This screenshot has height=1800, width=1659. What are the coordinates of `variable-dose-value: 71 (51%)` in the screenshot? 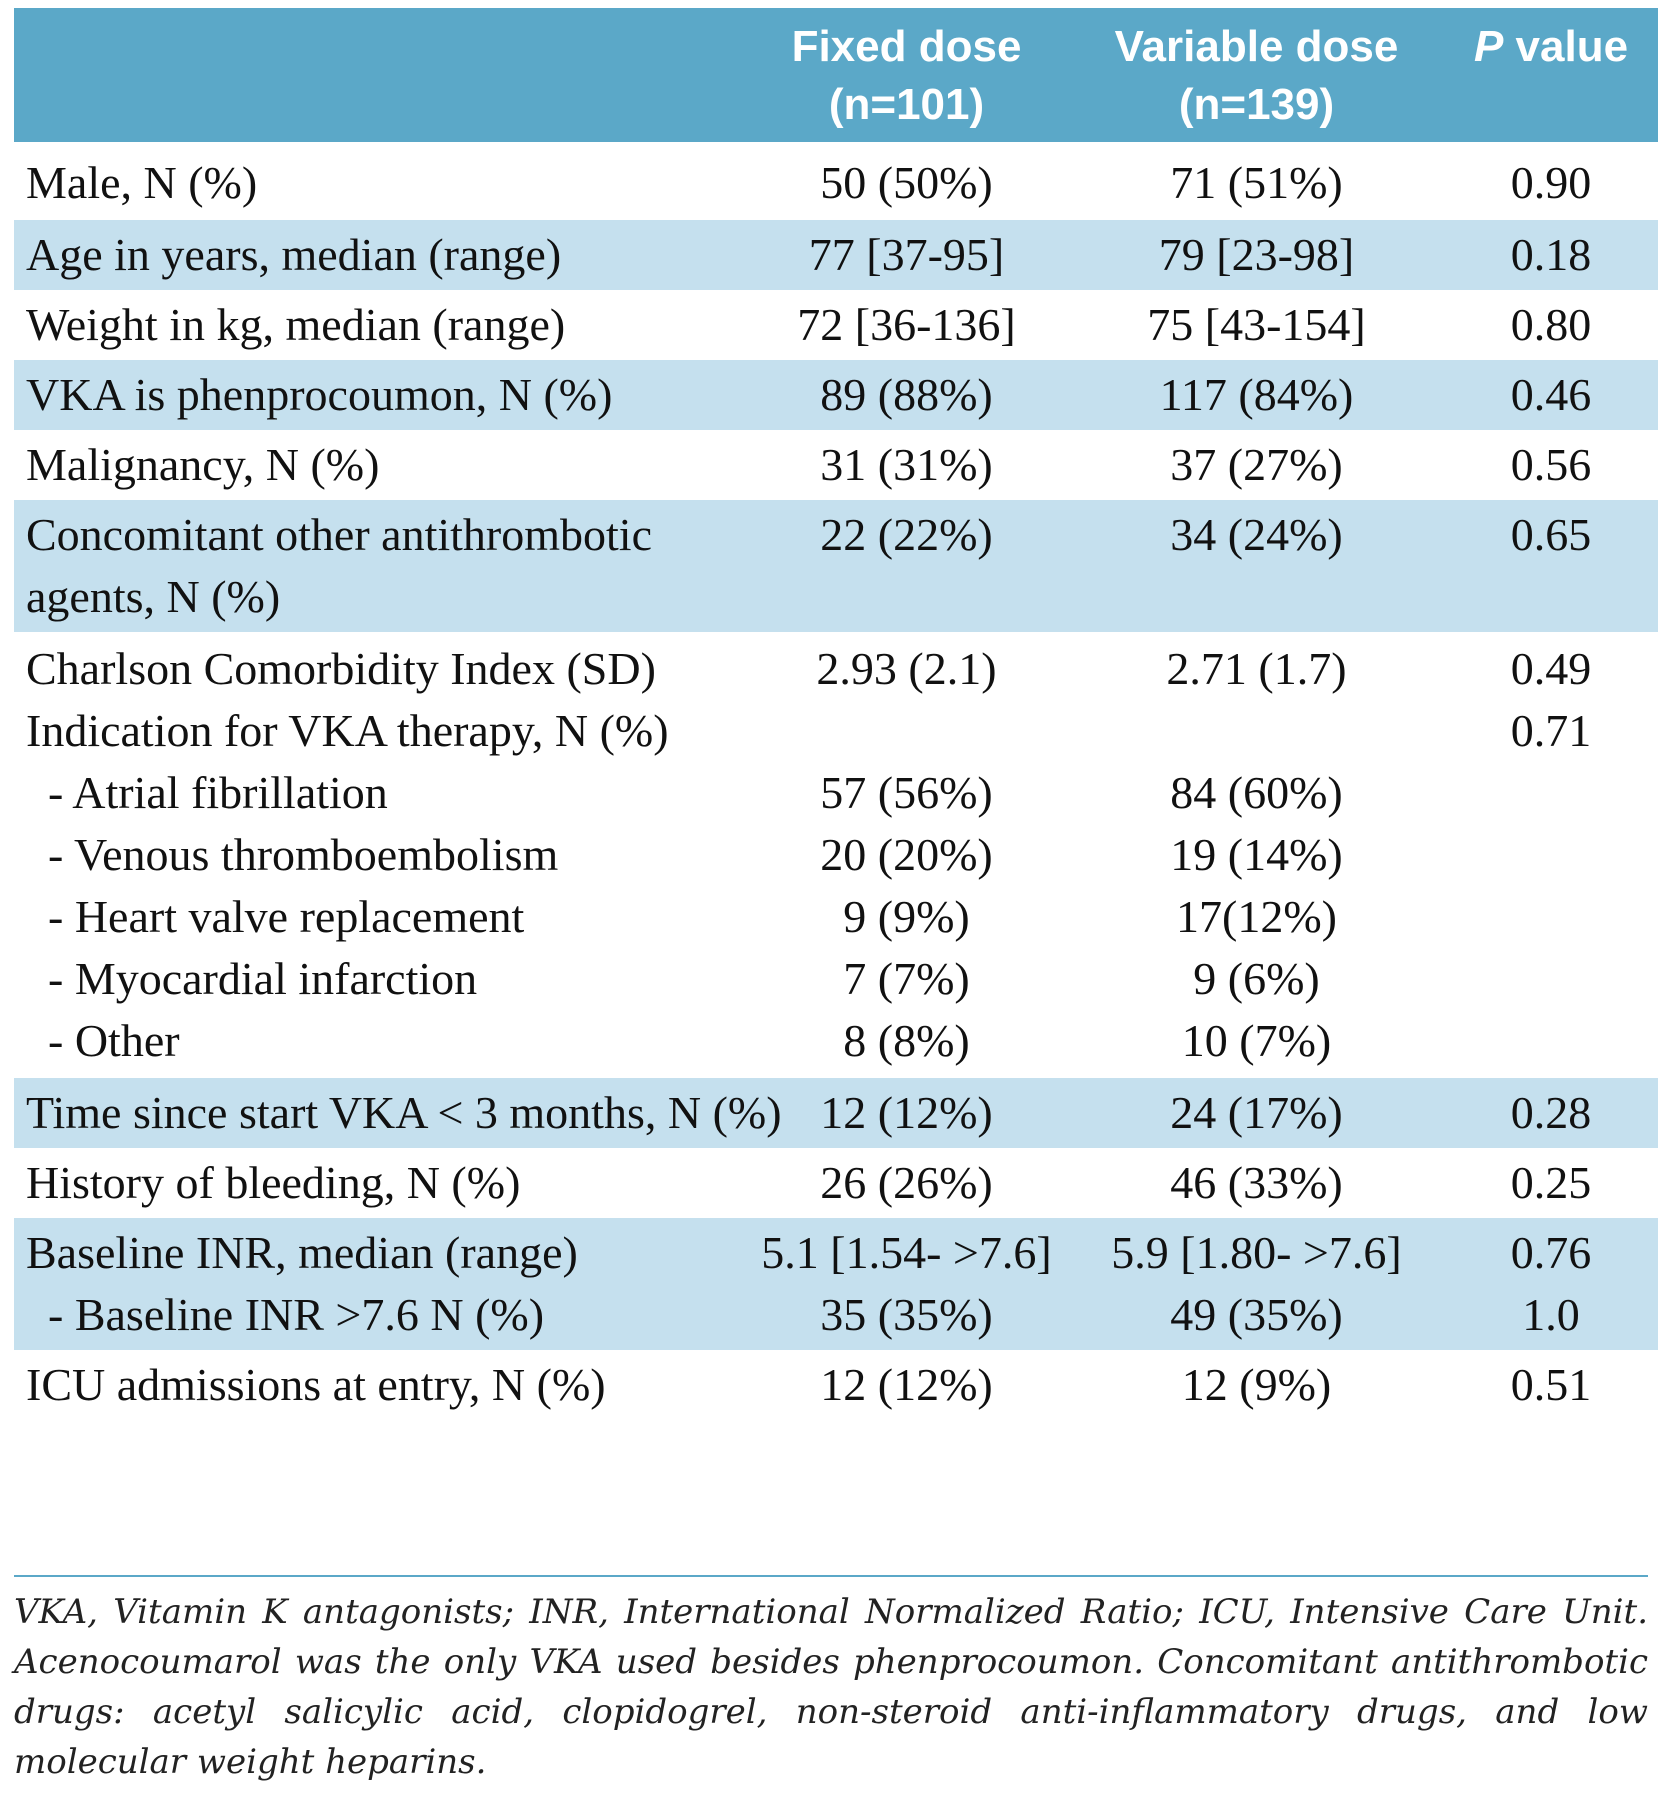 It's located at (1256, 182).